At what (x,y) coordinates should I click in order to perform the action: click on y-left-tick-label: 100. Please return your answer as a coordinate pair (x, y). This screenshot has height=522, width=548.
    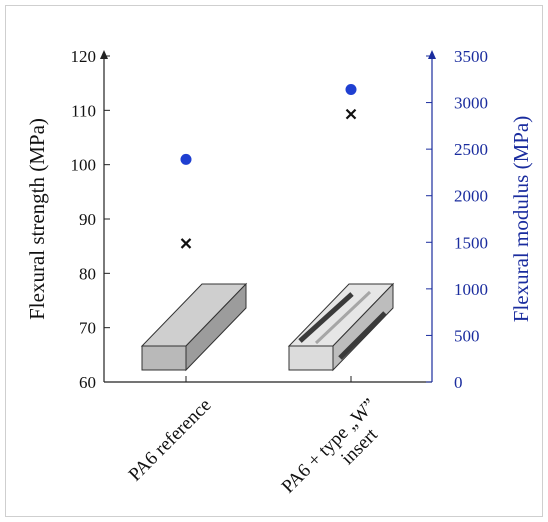
    Looking at the image, I should click on (84, 165).